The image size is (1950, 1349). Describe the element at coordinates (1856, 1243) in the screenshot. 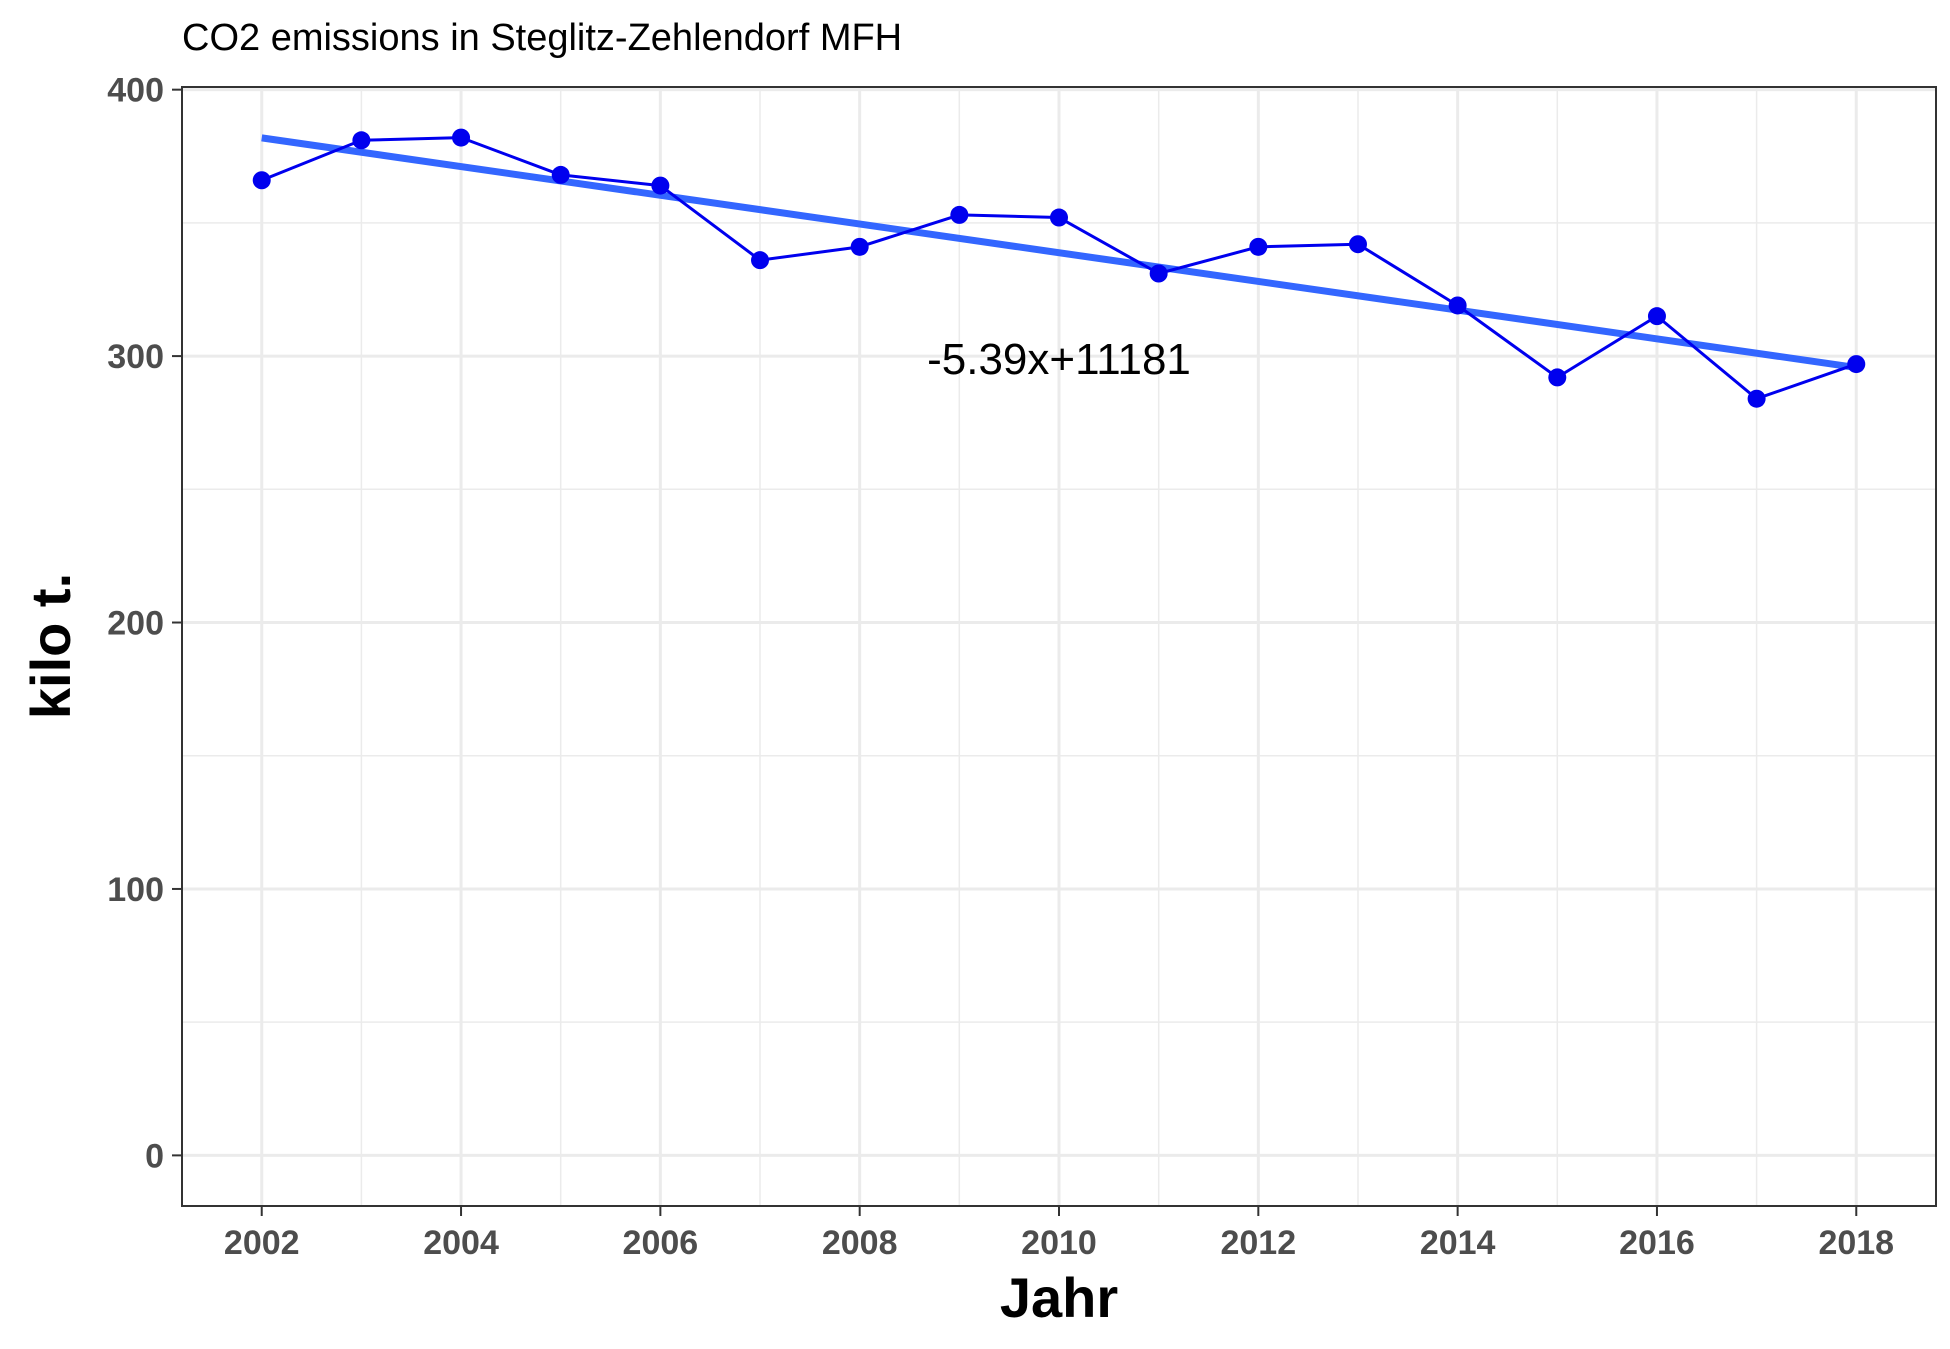

I see `x-tick-label: 2018` at that location.